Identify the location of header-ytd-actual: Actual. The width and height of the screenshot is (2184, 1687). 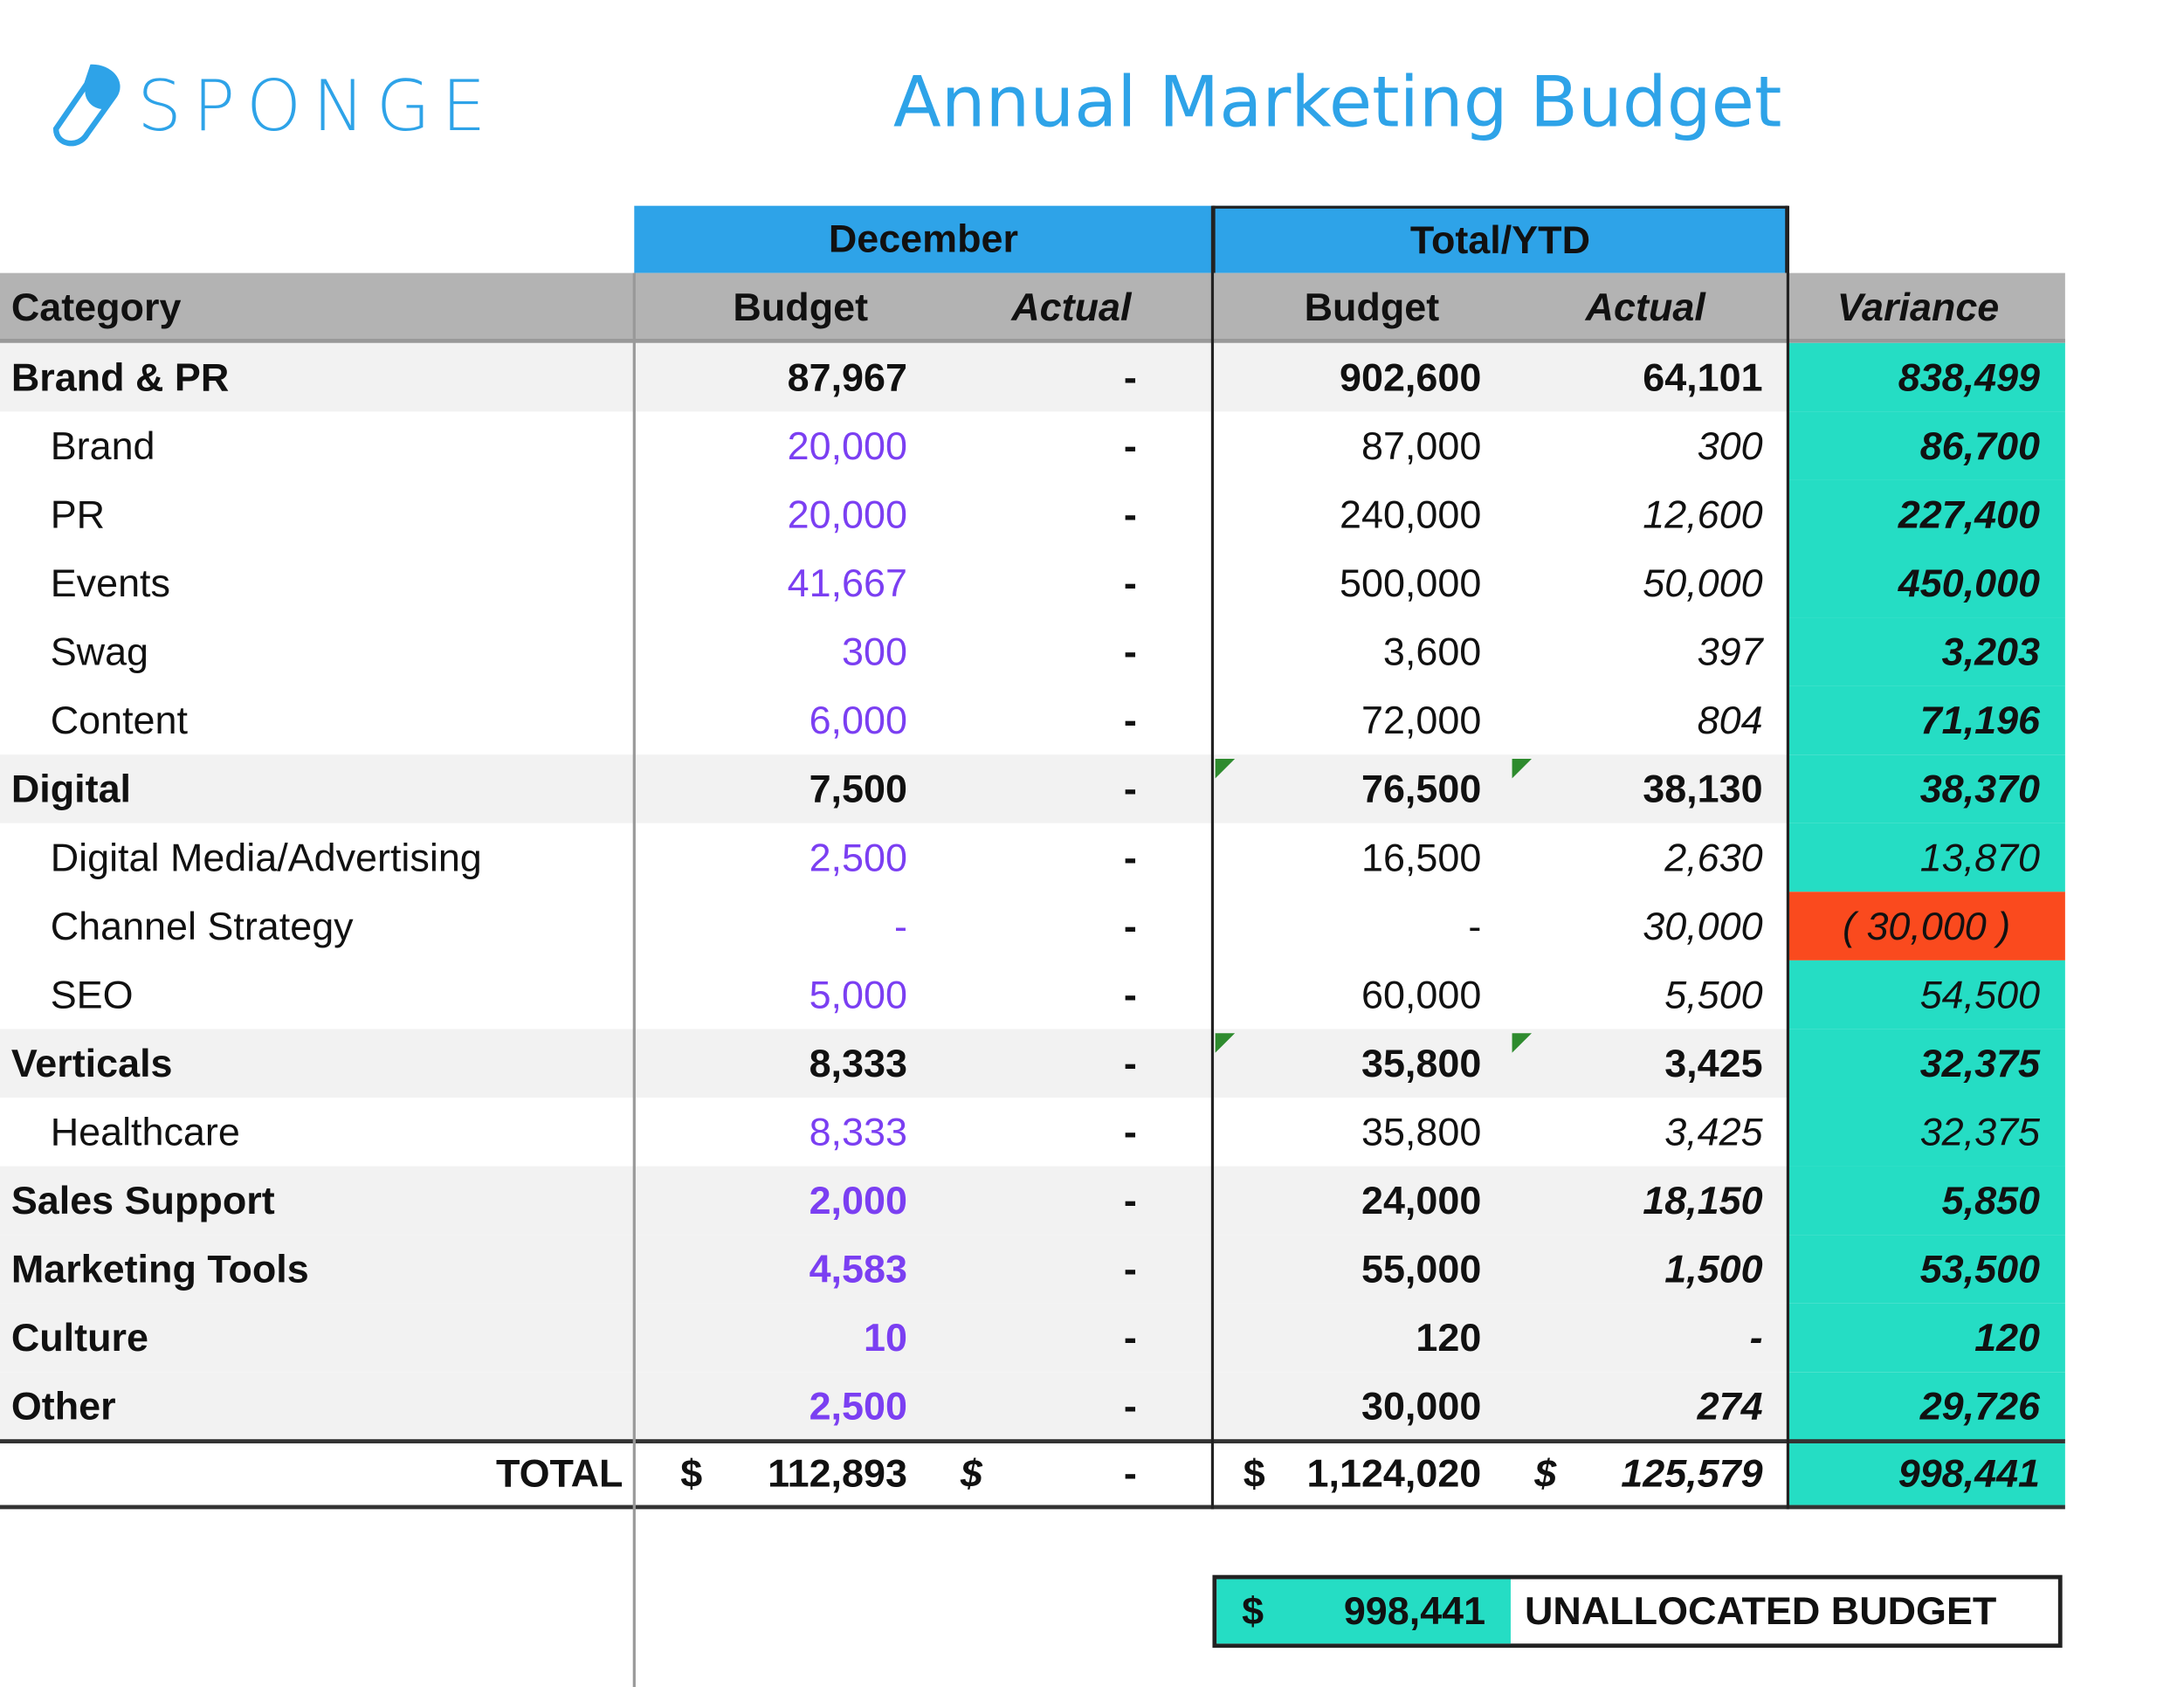
(1645, 307).